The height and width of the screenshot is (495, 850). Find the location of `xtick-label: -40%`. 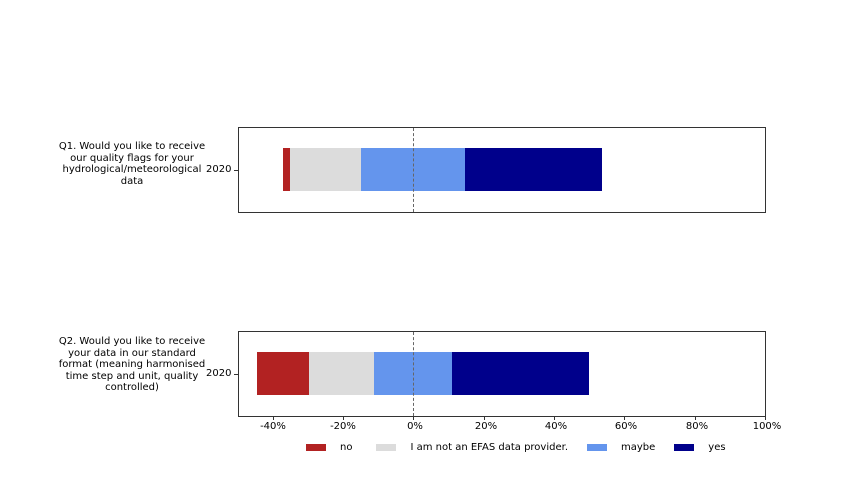

xtick-label: -40% is located at coordinates (273, 426).